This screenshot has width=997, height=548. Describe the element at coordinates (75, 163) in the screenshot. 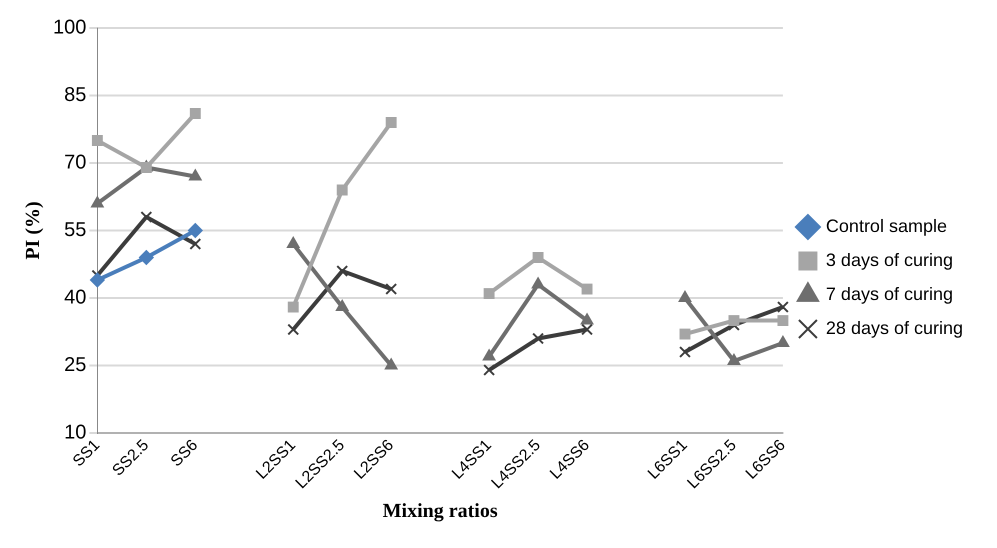

I see `y-tick-label: 70` at that location.